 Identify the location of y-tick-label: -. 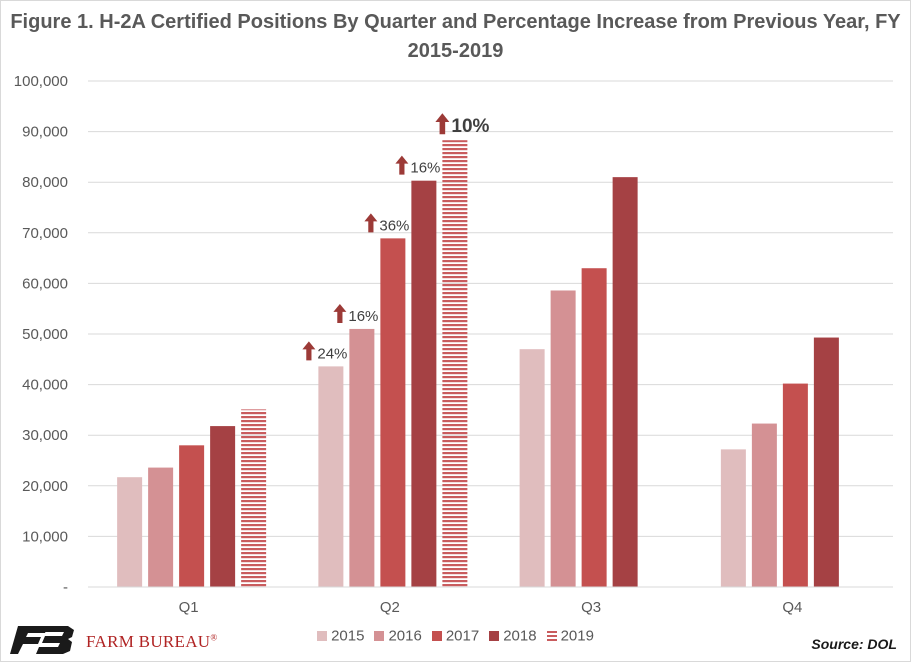
(65, 587).